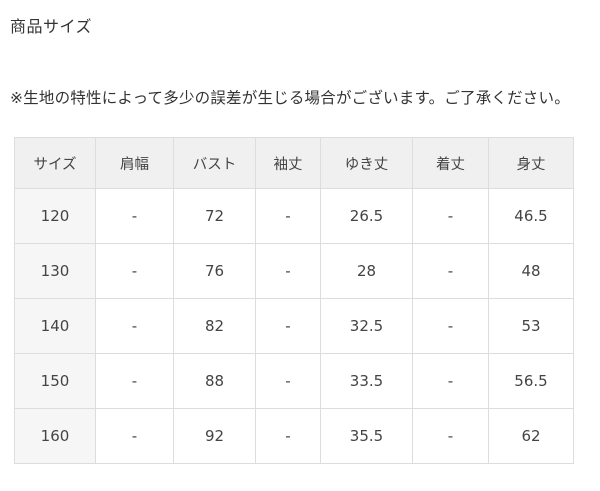 The height and width of the screenshot is (491, 600). Describe the element at coordinates (366, 163) in the screenshot. I see `column-header: ゆき丈` at that location.